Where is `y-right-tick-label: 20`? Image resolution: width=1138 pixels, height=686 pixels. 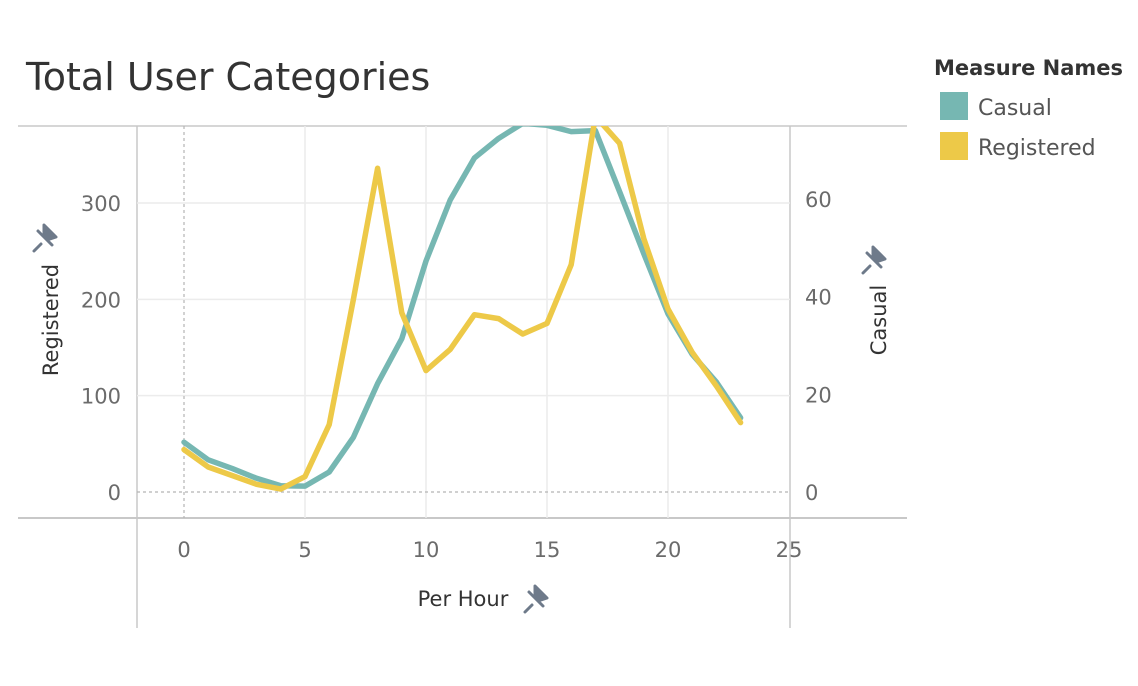
y-right-tick-label: 20 is located at coordinates (818, 395).